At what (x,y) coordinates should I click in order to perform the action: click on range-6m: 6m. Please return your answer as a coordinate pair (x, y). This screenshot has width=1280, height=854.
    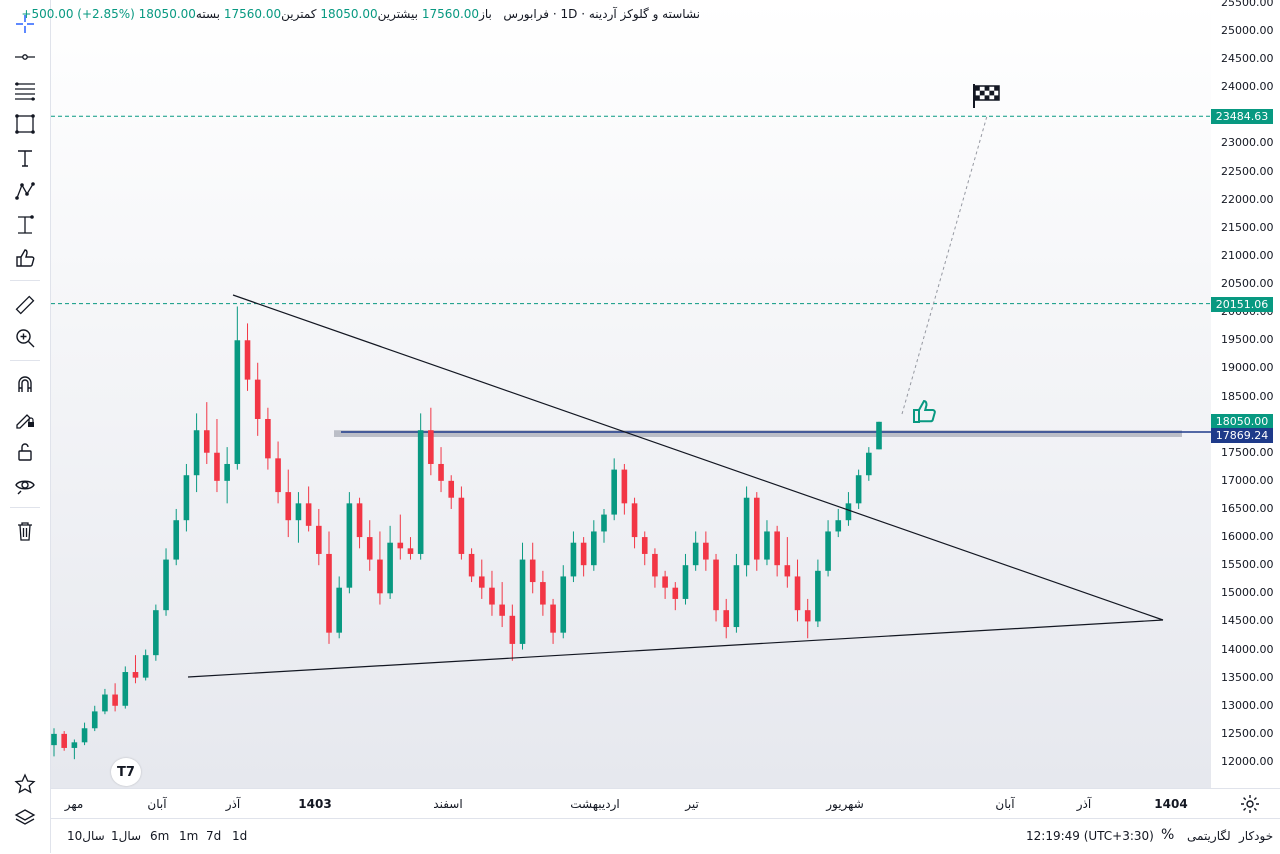
    Looking at the image, I should click on (160, 836).